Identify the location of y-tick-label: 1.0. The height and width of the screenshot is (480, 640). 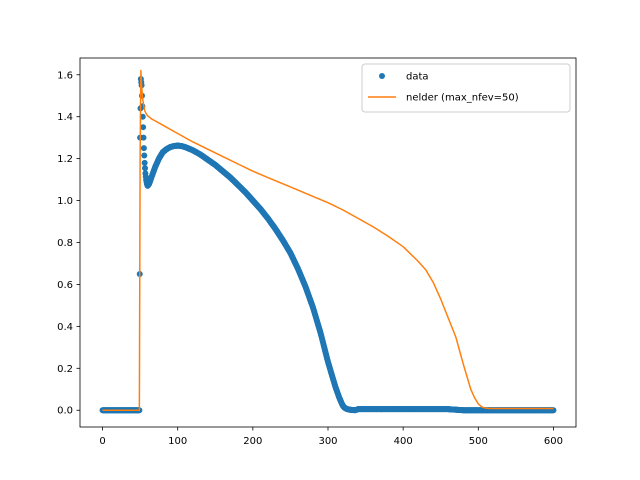
(65, 201).